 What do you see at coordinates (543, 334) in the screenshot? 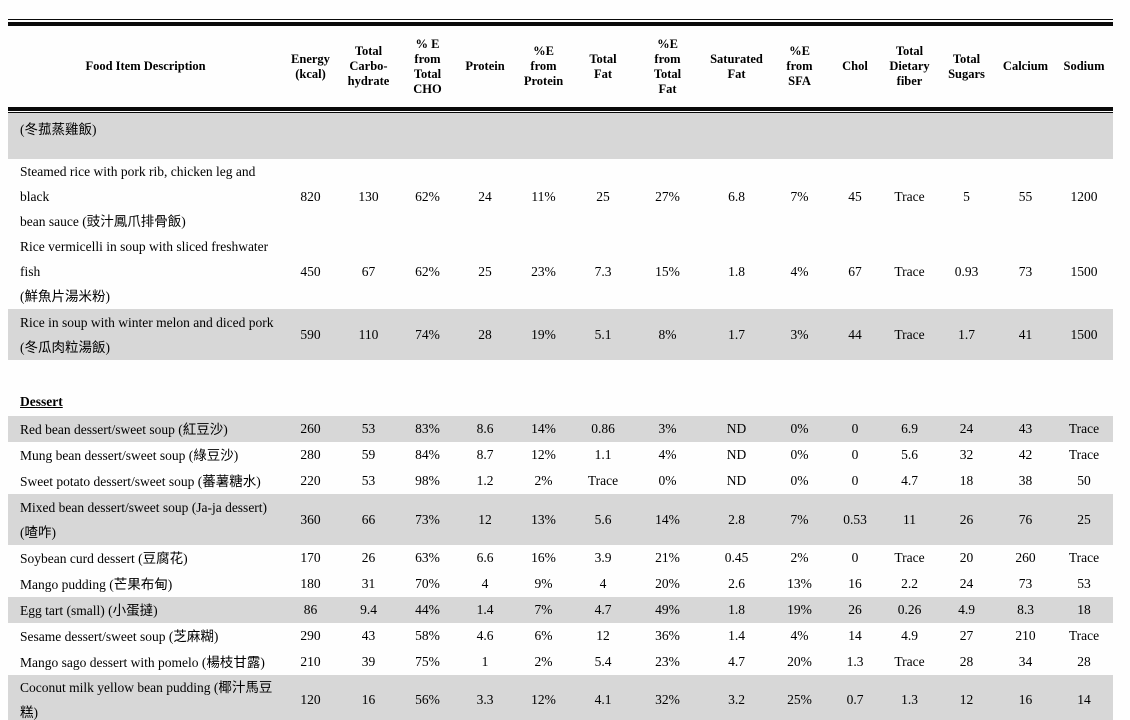
I see `value-cell: 19%` at bounding box center [543, 334].